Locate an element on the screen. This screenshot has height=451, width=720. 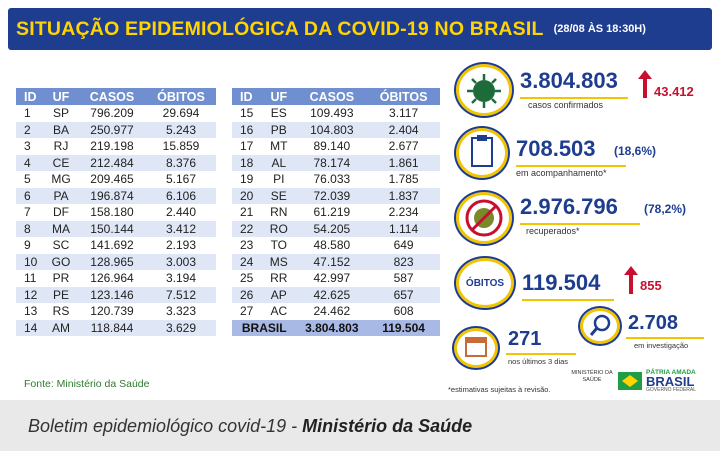
cell-casos: 118.844 is located at coordinates (112, 327).